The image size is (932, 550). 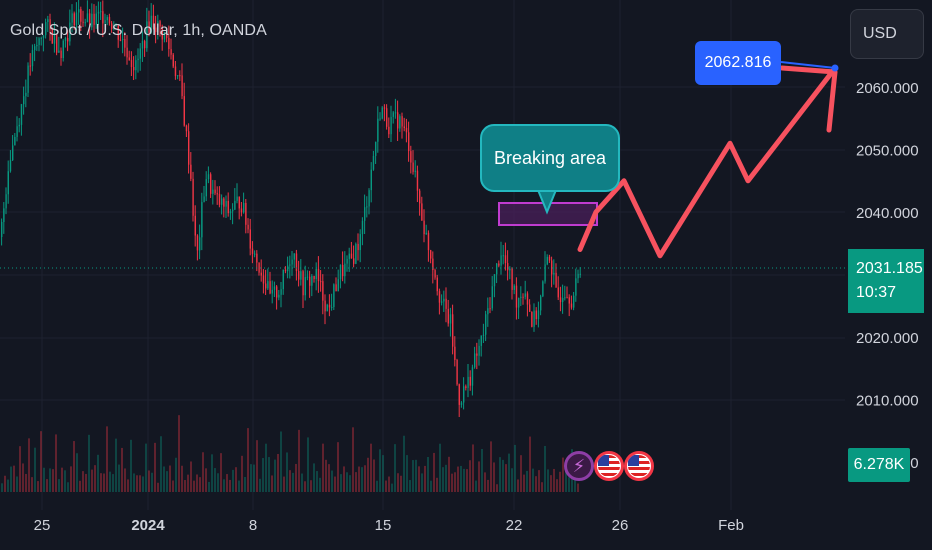 What do you see at coordinates (707, 162) in the screenshot?
I see `projection-arrow-path` at bounding box center [707, 162].